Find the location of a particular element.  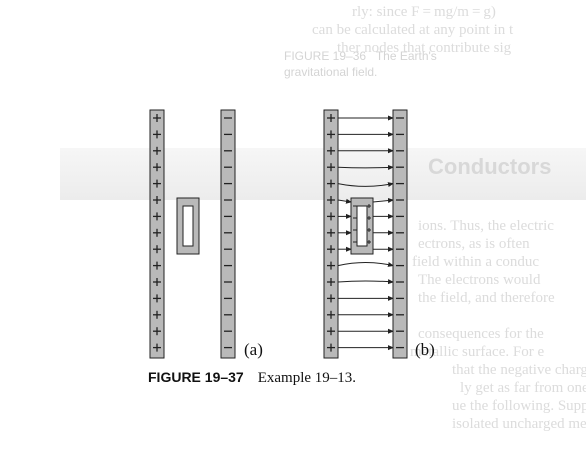

caption-label: FIGURE 19–37 is located at coordinates (196, 377).